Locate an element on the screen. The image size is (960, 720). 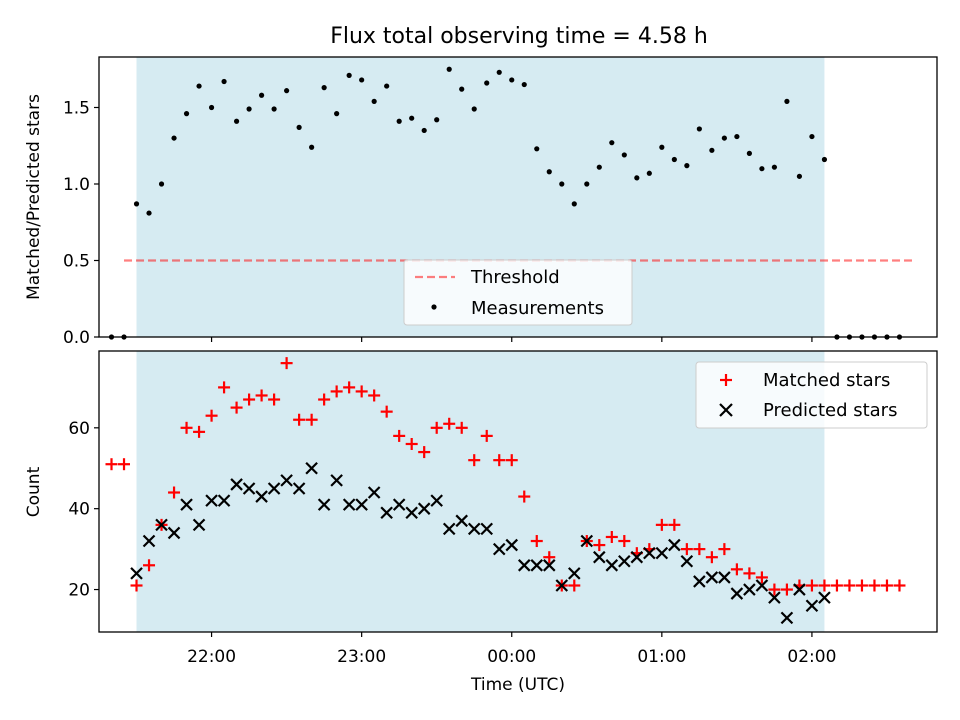
x-tick-label: 02:00 is located at coordinates (811, 657).